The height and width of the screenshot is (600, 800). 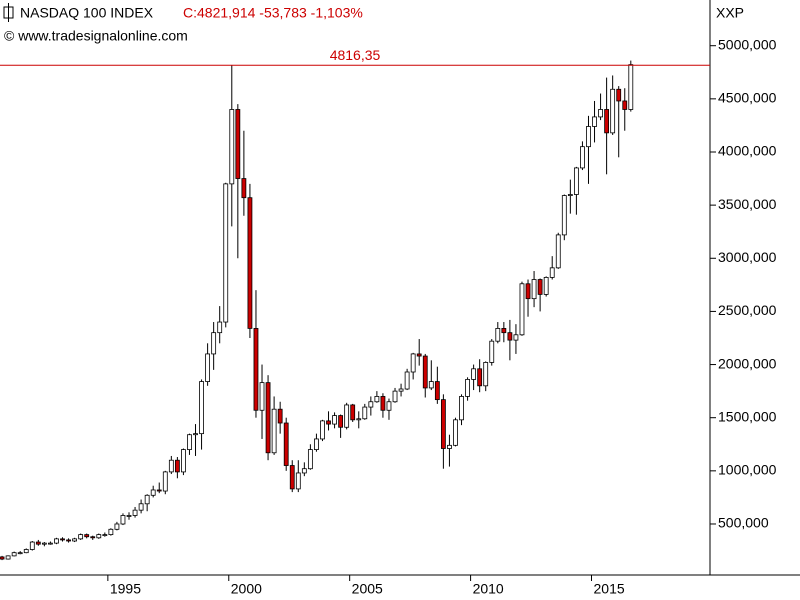 I want to click on chart-title: NASDAQ 100 INDEX, so click(x=87, y=13).